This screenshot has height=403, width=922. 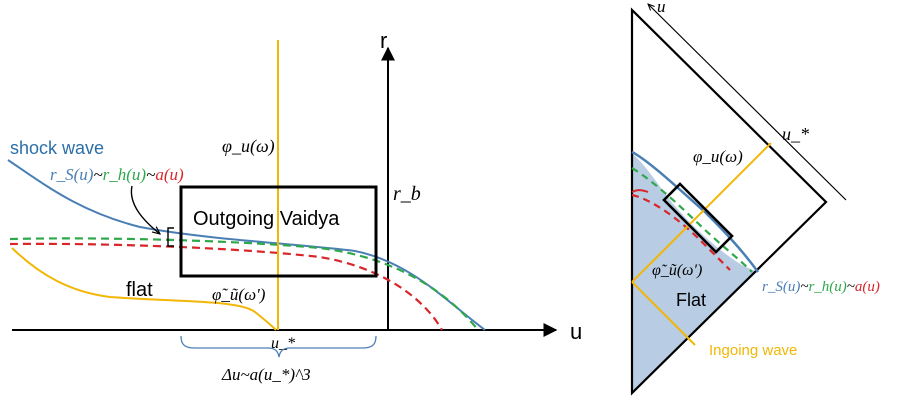 I want to click on right-radii-relation-label: r_S(u)~r_h(u)~a(u), so click(x=821, y=287).